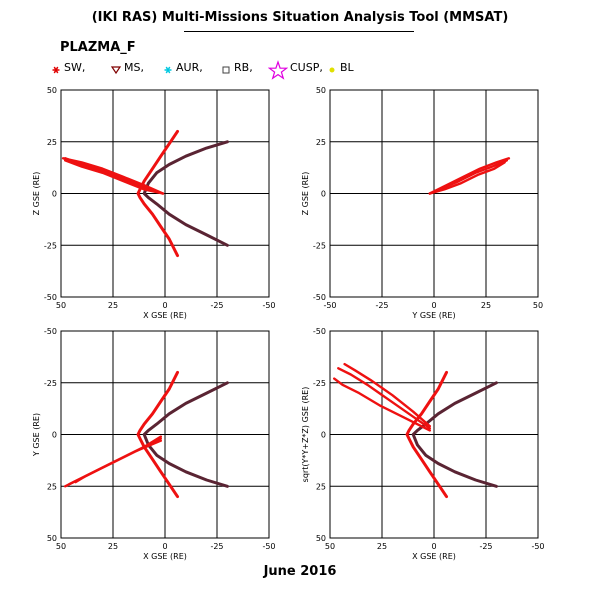  I want to click on bl-symbol, so click(332, 70).